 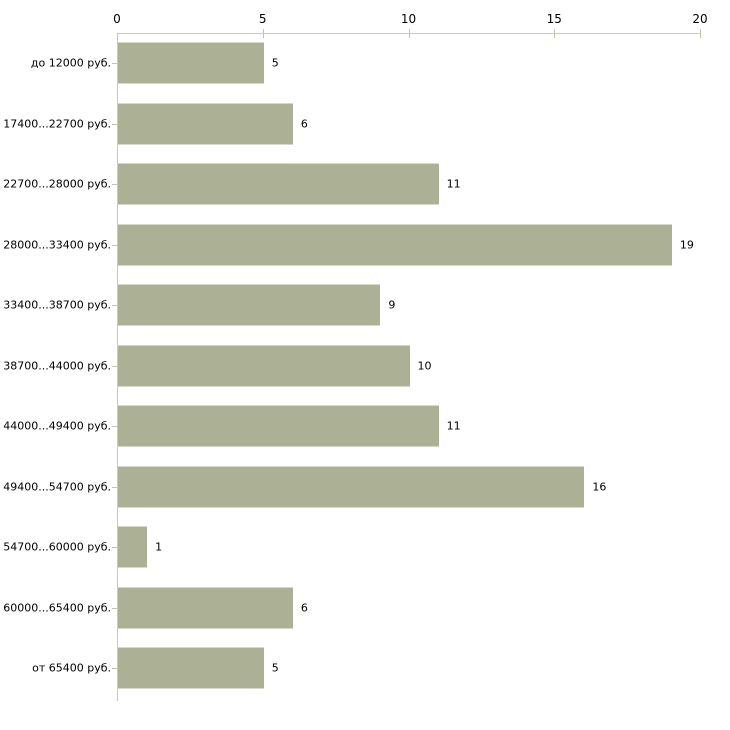 What do you see at coordinates (57, 487) in the screenshot?
I see `category-label: 49400...54700 руб.` at bounding box center [57, 487].